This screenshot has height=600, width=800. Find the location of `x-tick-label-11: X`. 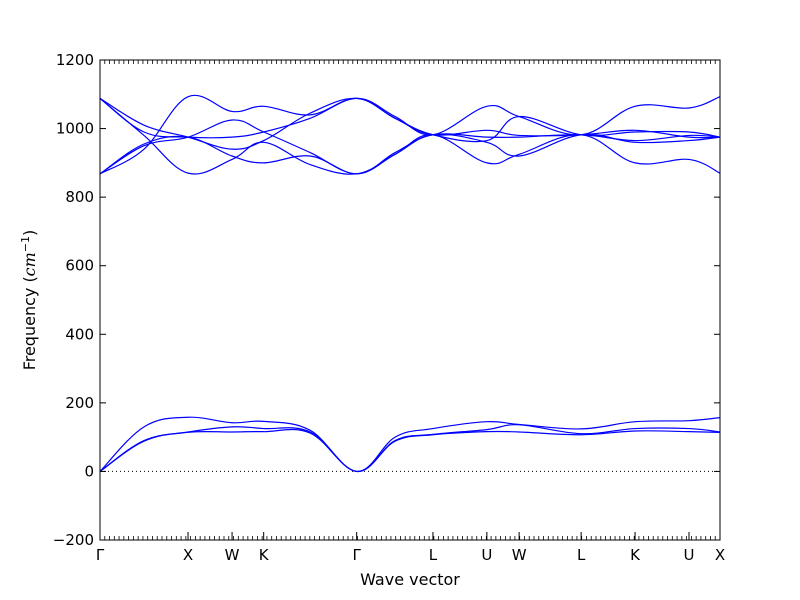

x-tick-label-11: X is located at coordinates (720, 555).